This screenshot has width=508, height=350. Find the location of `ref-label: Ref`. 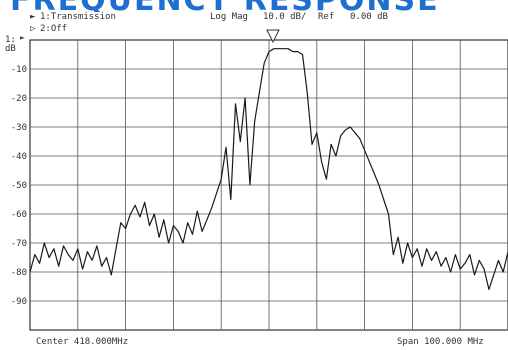

ref-label: Ref is located at coordinates (326, 17).